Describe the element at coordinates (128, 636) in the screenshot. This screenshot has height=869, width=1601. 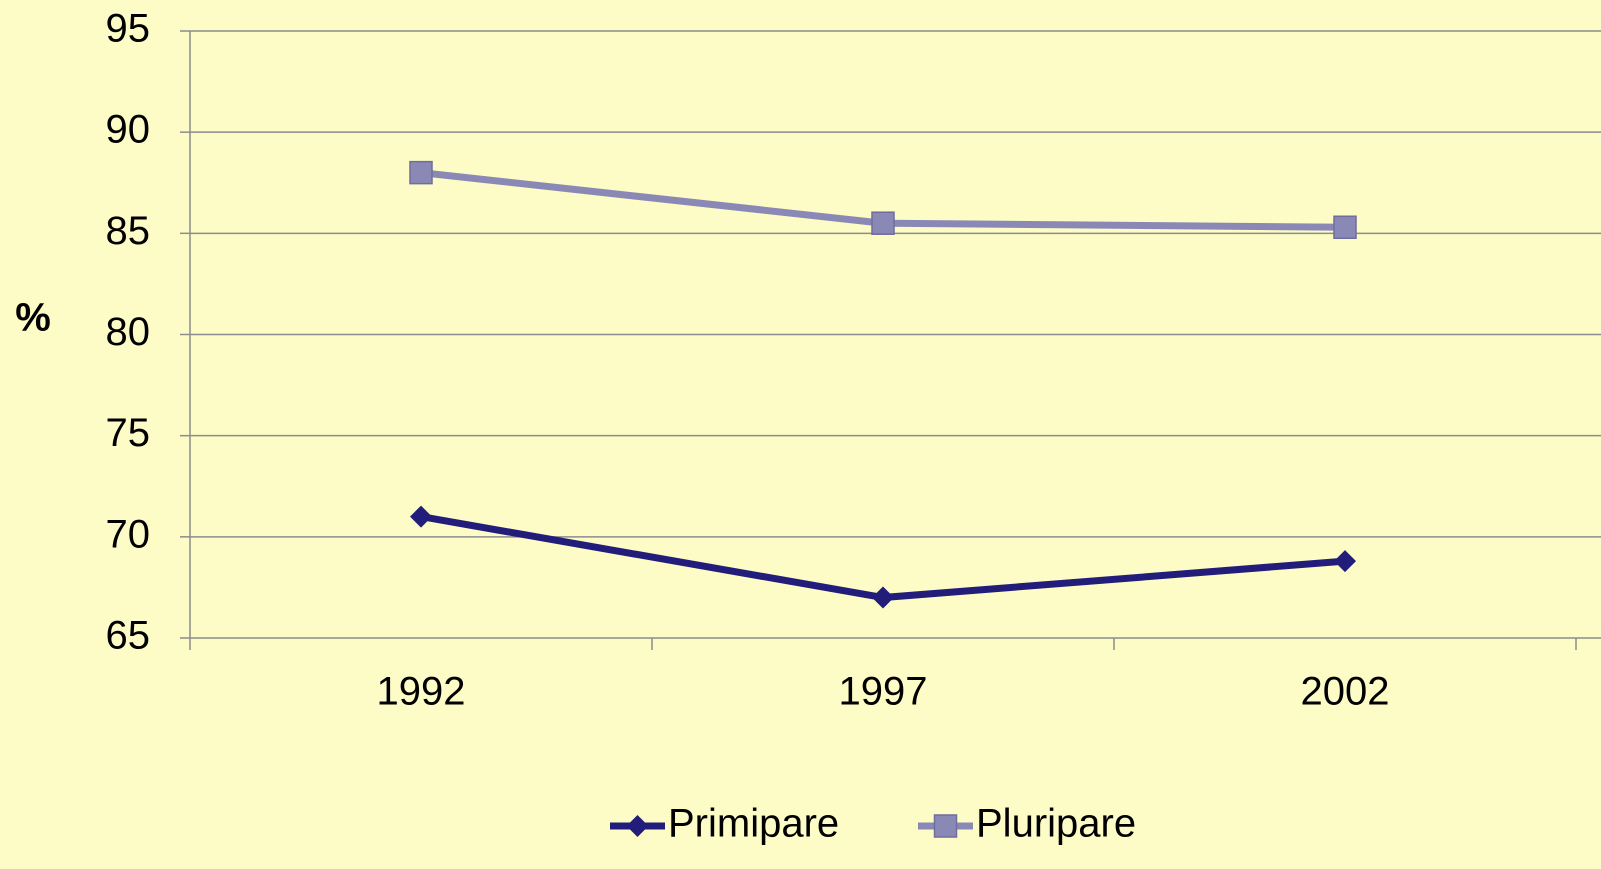
I see `y-tick-label: 65` at that location.